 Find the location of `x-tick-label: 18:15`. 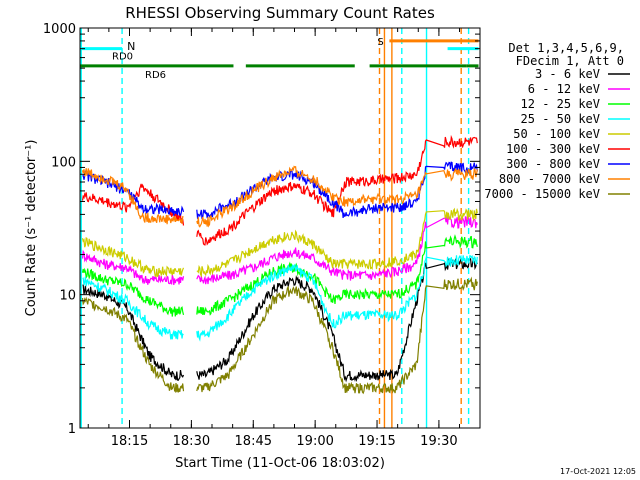

x-tick-label: 18:15 is located at coordinates (129, 441).